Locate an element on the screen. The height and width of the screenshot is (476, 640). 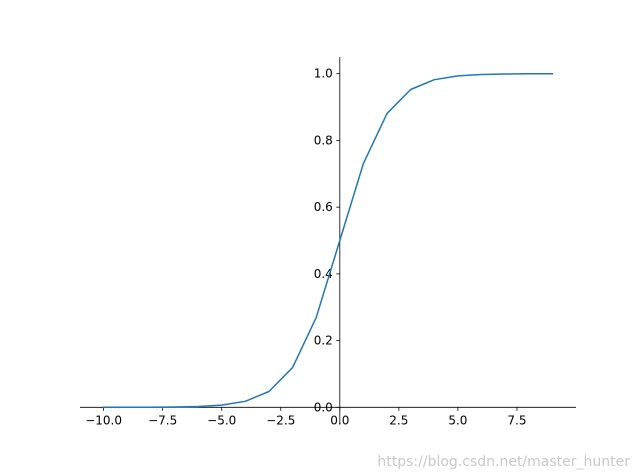
x-tick-label: 2.5 is located at coordinates (398, 420).